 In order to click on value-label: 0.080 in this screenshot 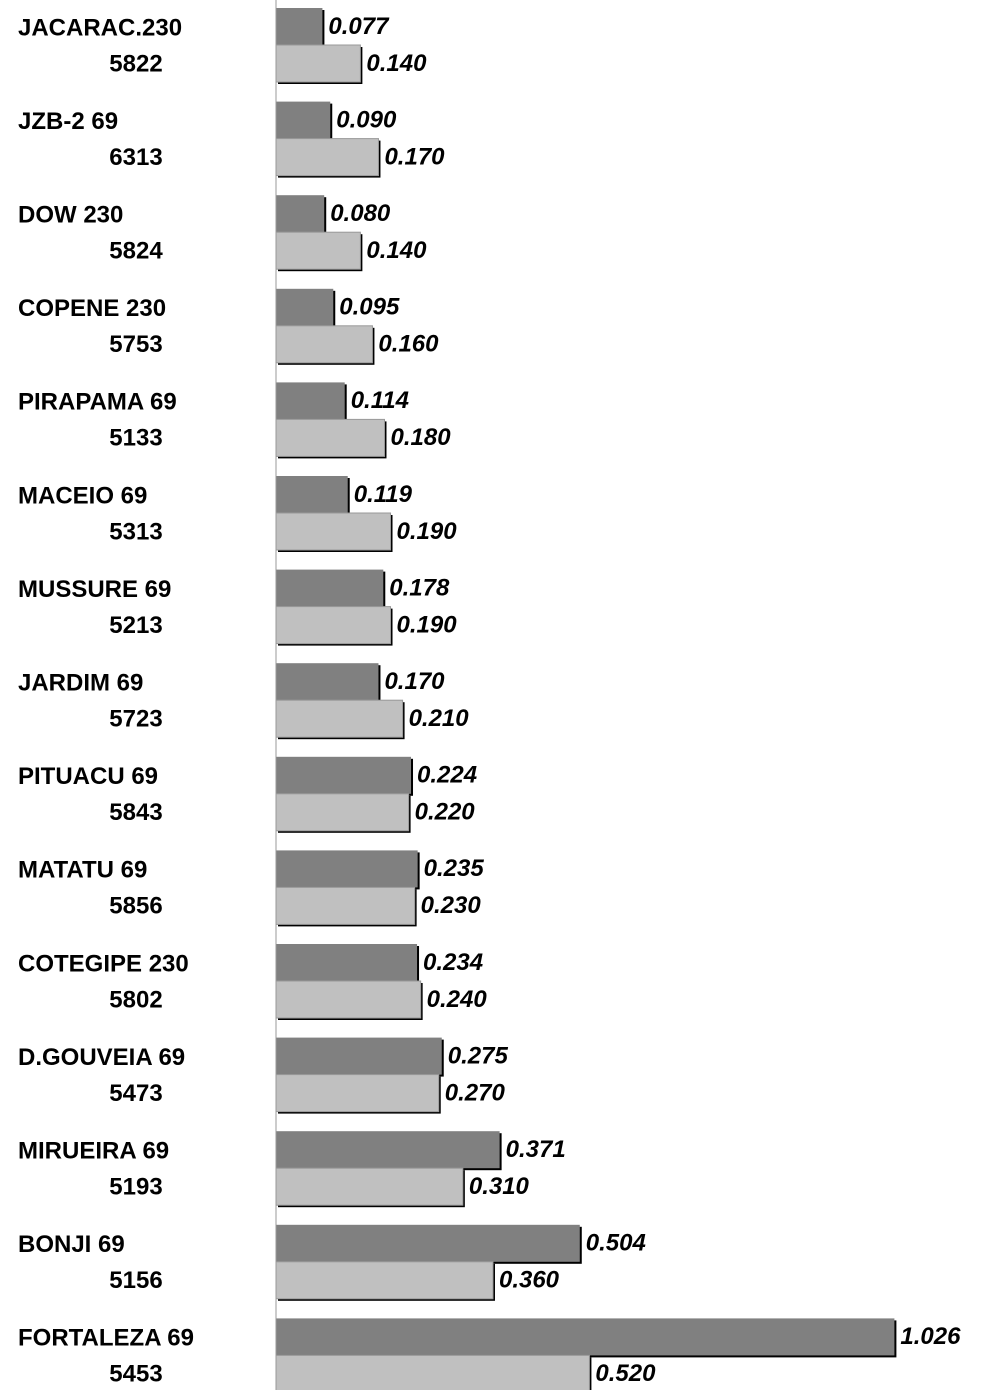, I will do `click(360, 213)`.